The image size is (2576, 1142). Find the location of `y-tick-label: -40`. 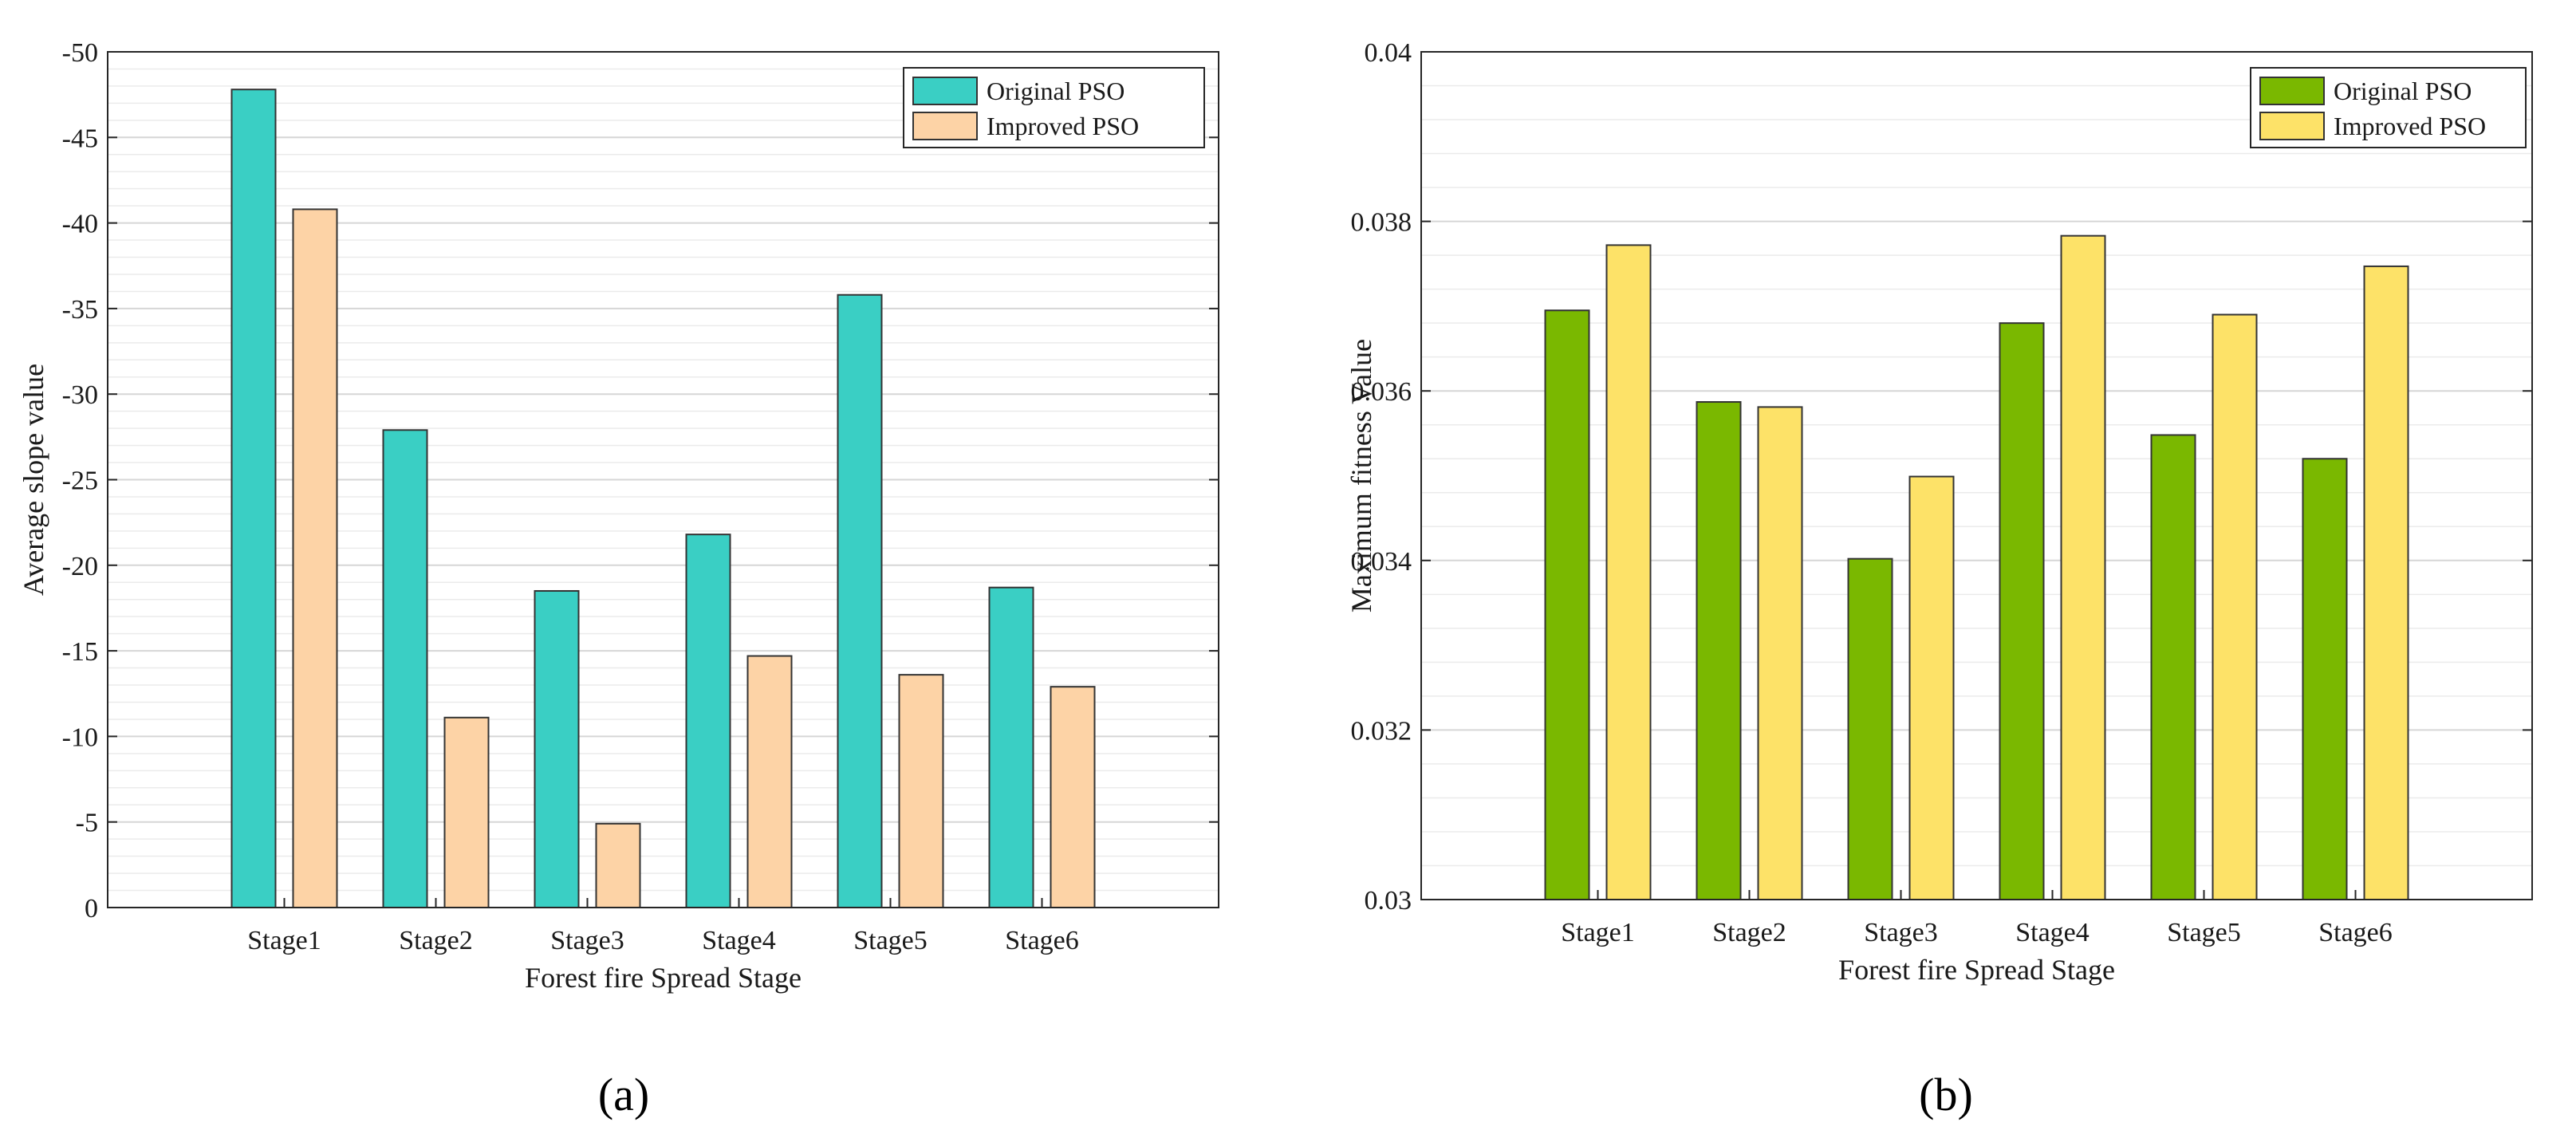

y-tick-label: -40 is located at coordinates (80, 224).